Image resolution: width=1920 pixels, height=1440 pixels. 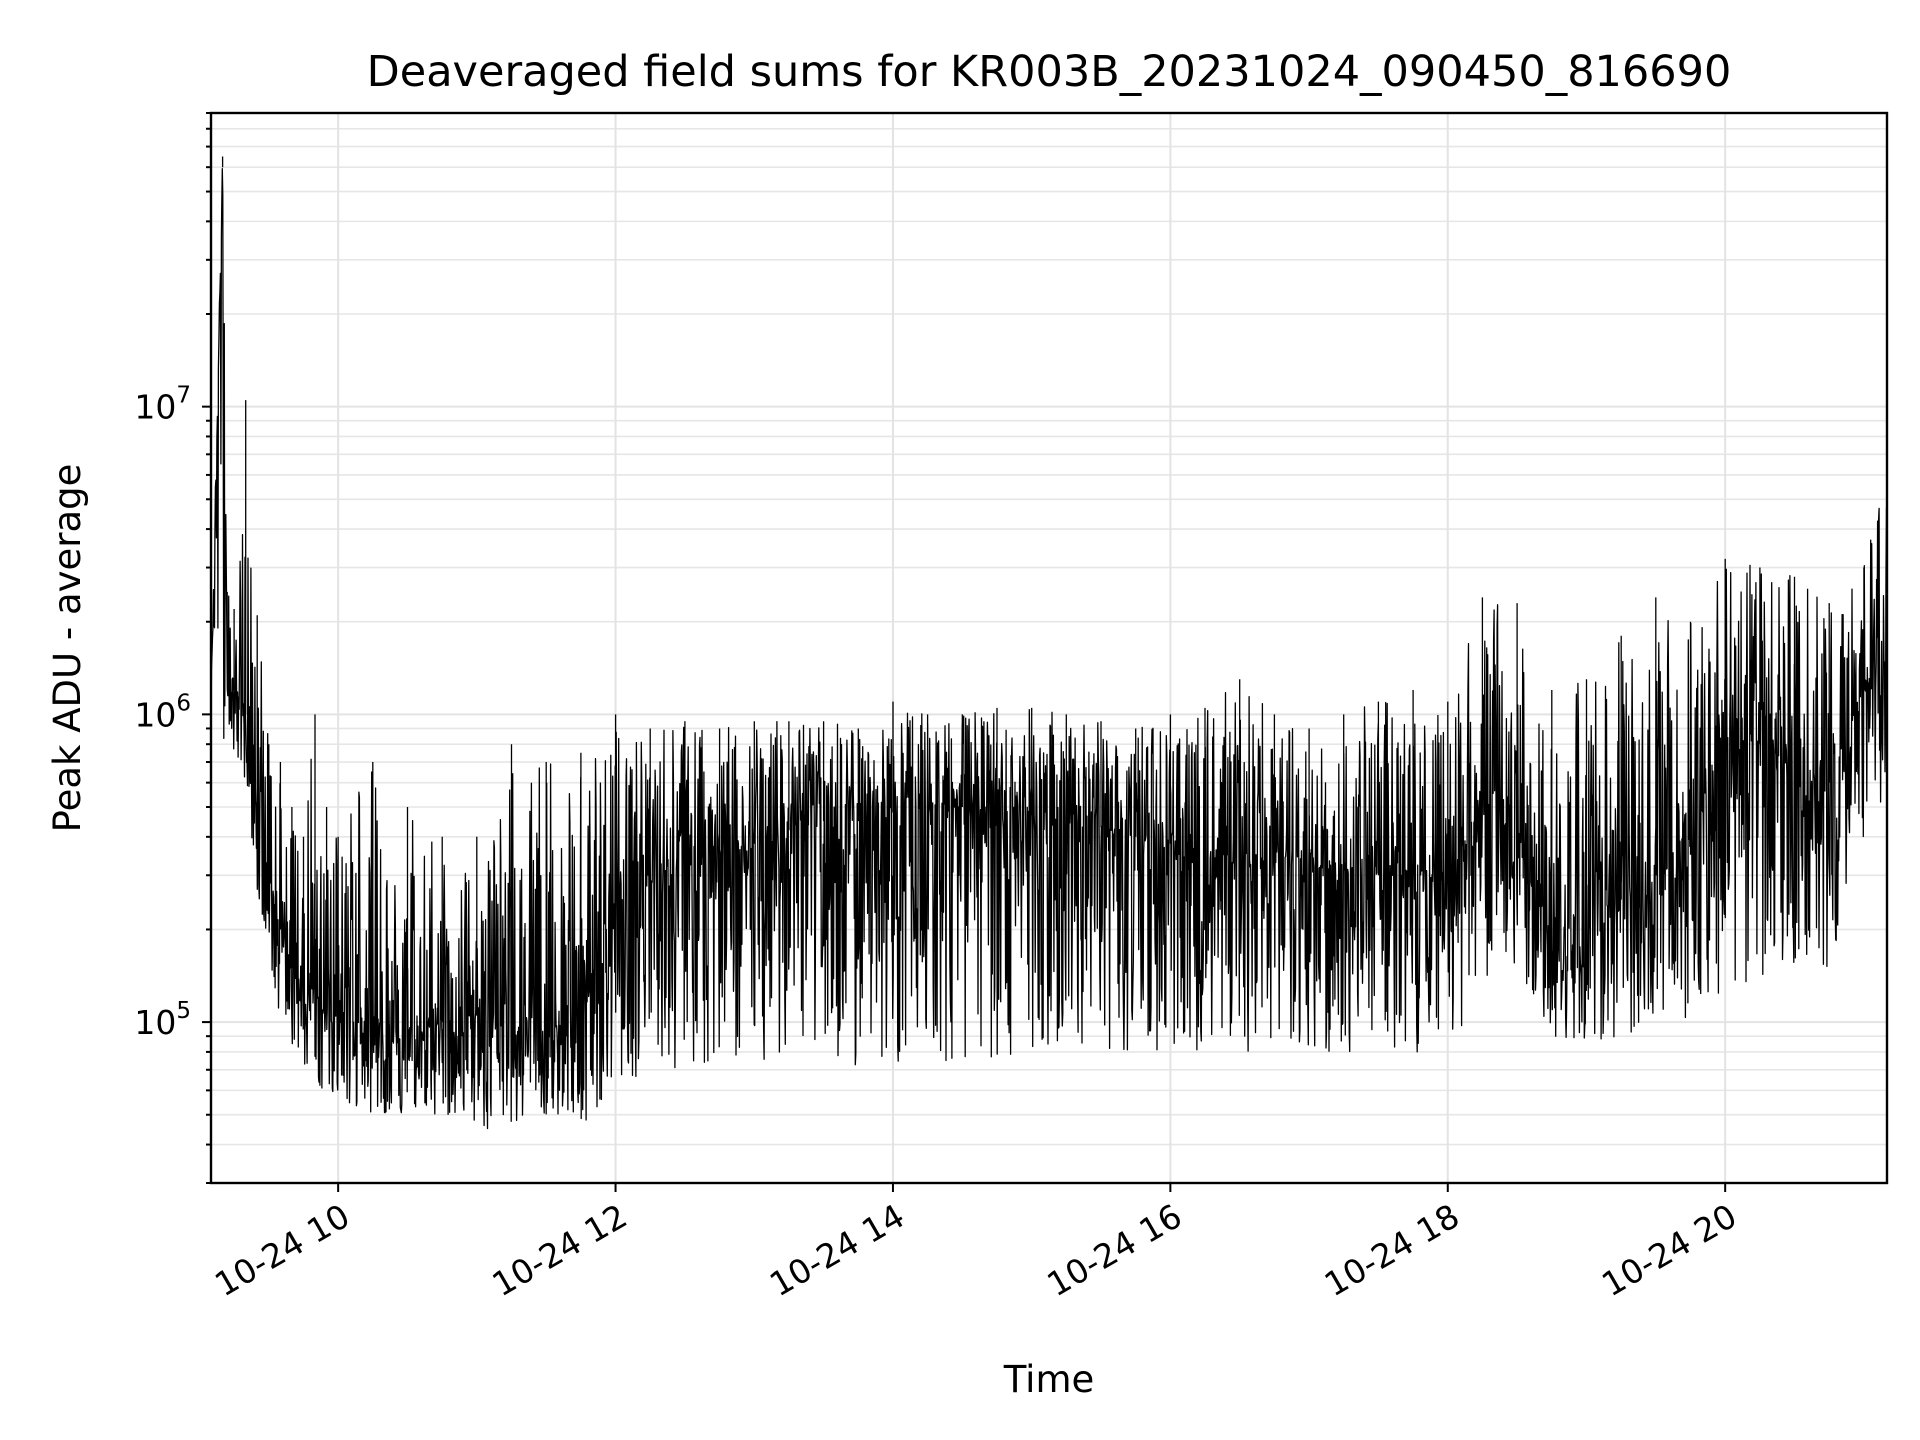 I want to click on y-tick-label: 10⁶, so click(x=162, y=712).